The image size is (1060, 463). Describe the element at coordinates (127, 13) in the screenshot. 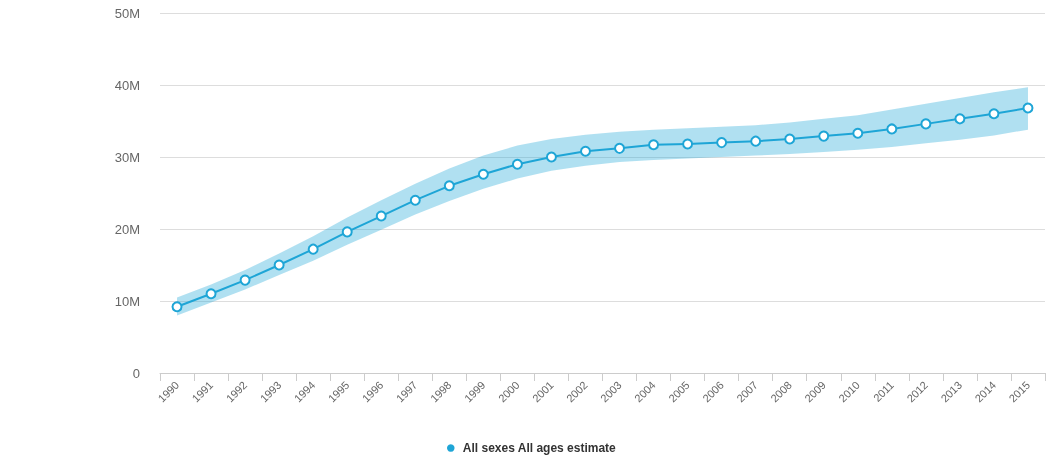

I see `y-tick-label: 50M` at that location.